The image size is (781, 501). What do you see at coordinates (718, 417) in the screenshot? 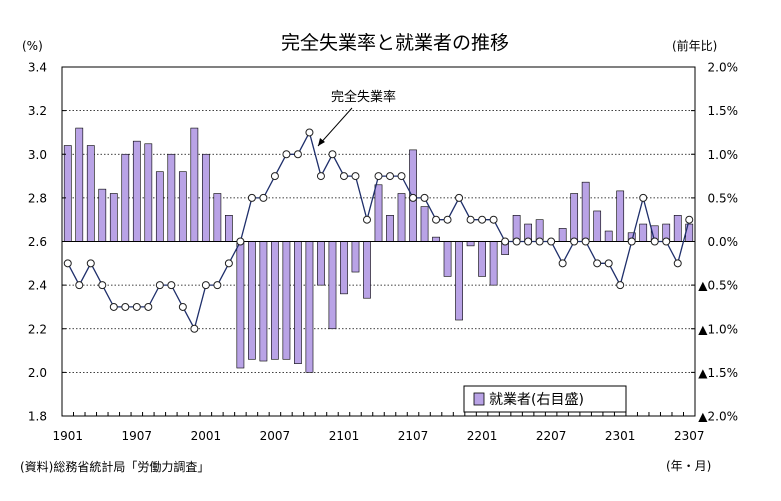
I see `right-axis-tick-label: ▲2.0%` at bounding box center [718, 417].